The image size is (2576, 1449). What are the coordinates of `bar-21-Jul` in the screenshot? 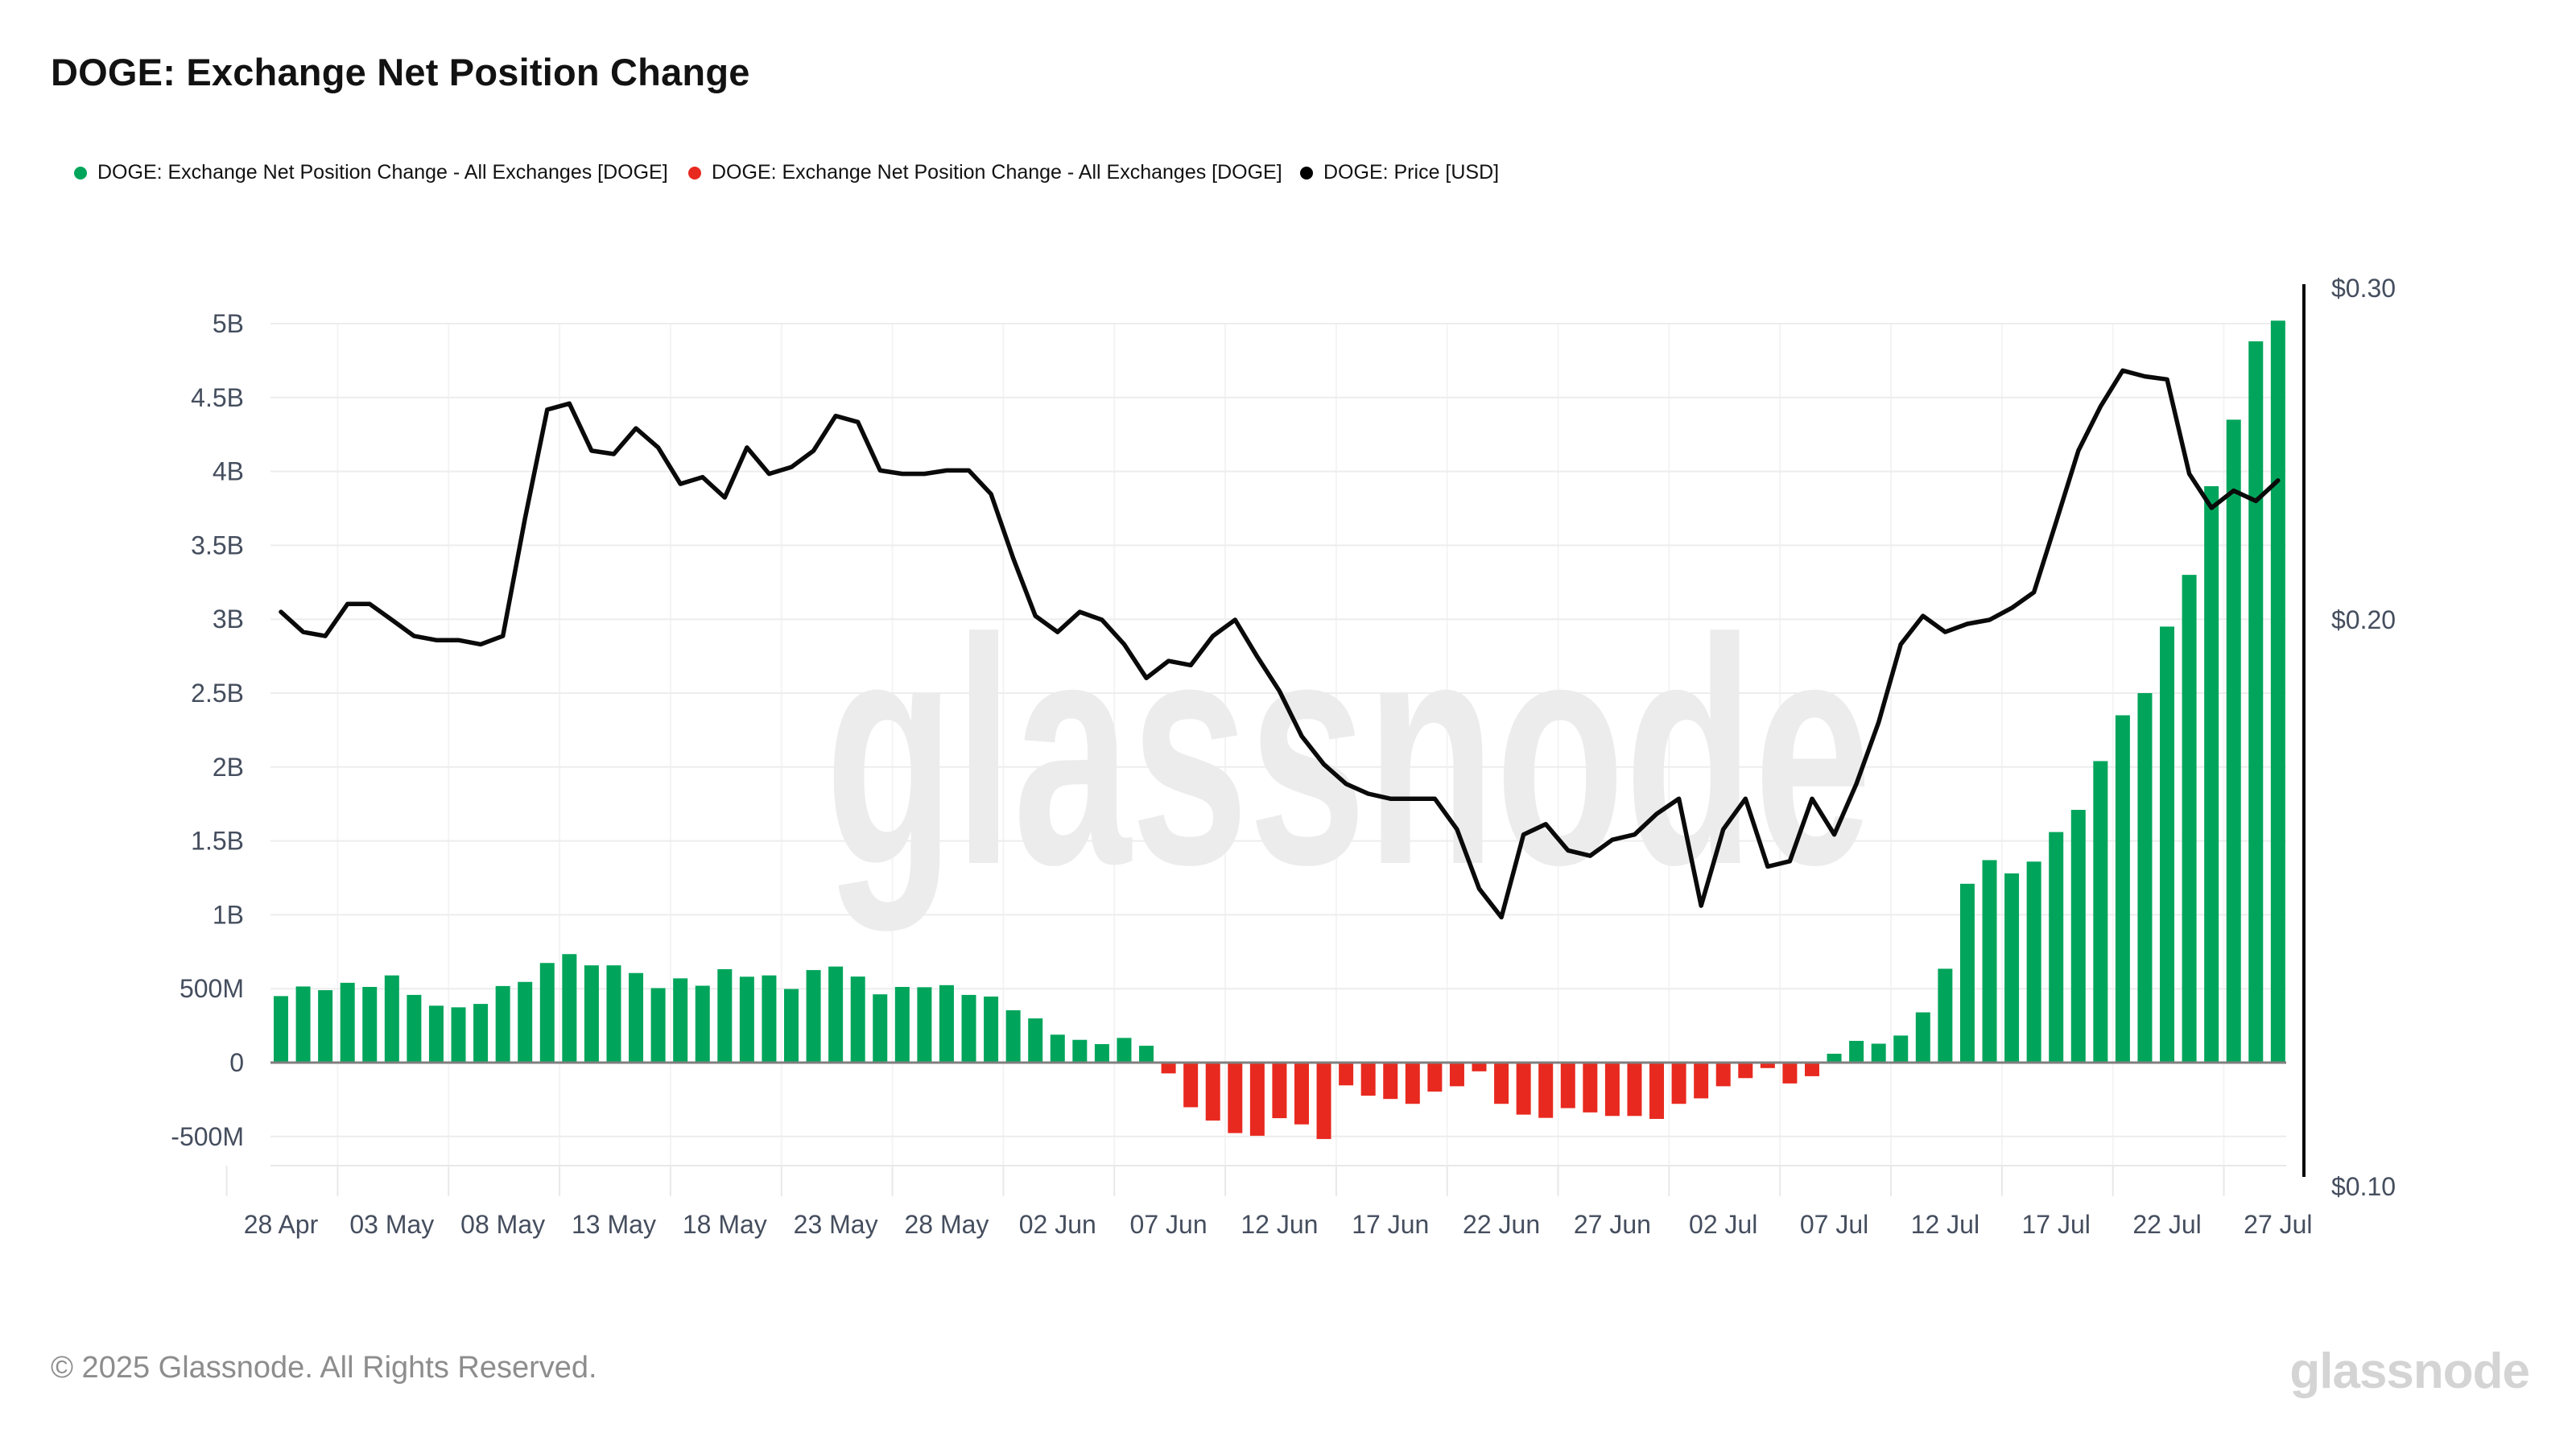 It's located at (2145, 878).